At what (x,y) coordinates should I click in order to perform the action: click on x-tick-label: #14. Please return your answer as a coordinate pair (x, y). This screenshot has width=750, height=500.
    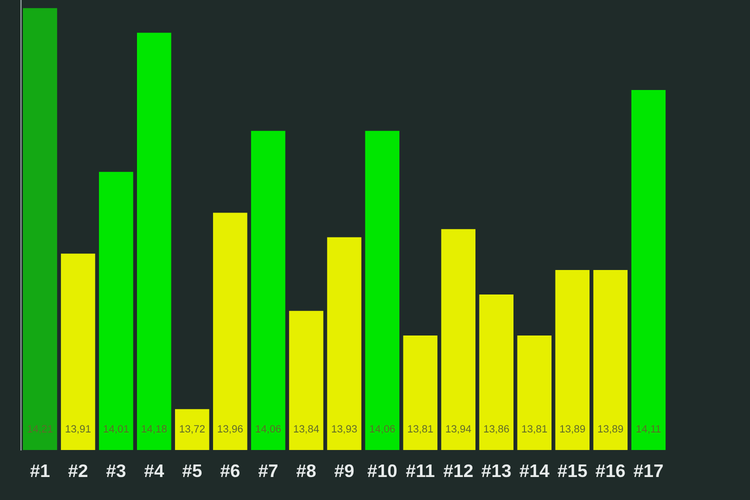
    Looking at the image, I should click on (535, 470).